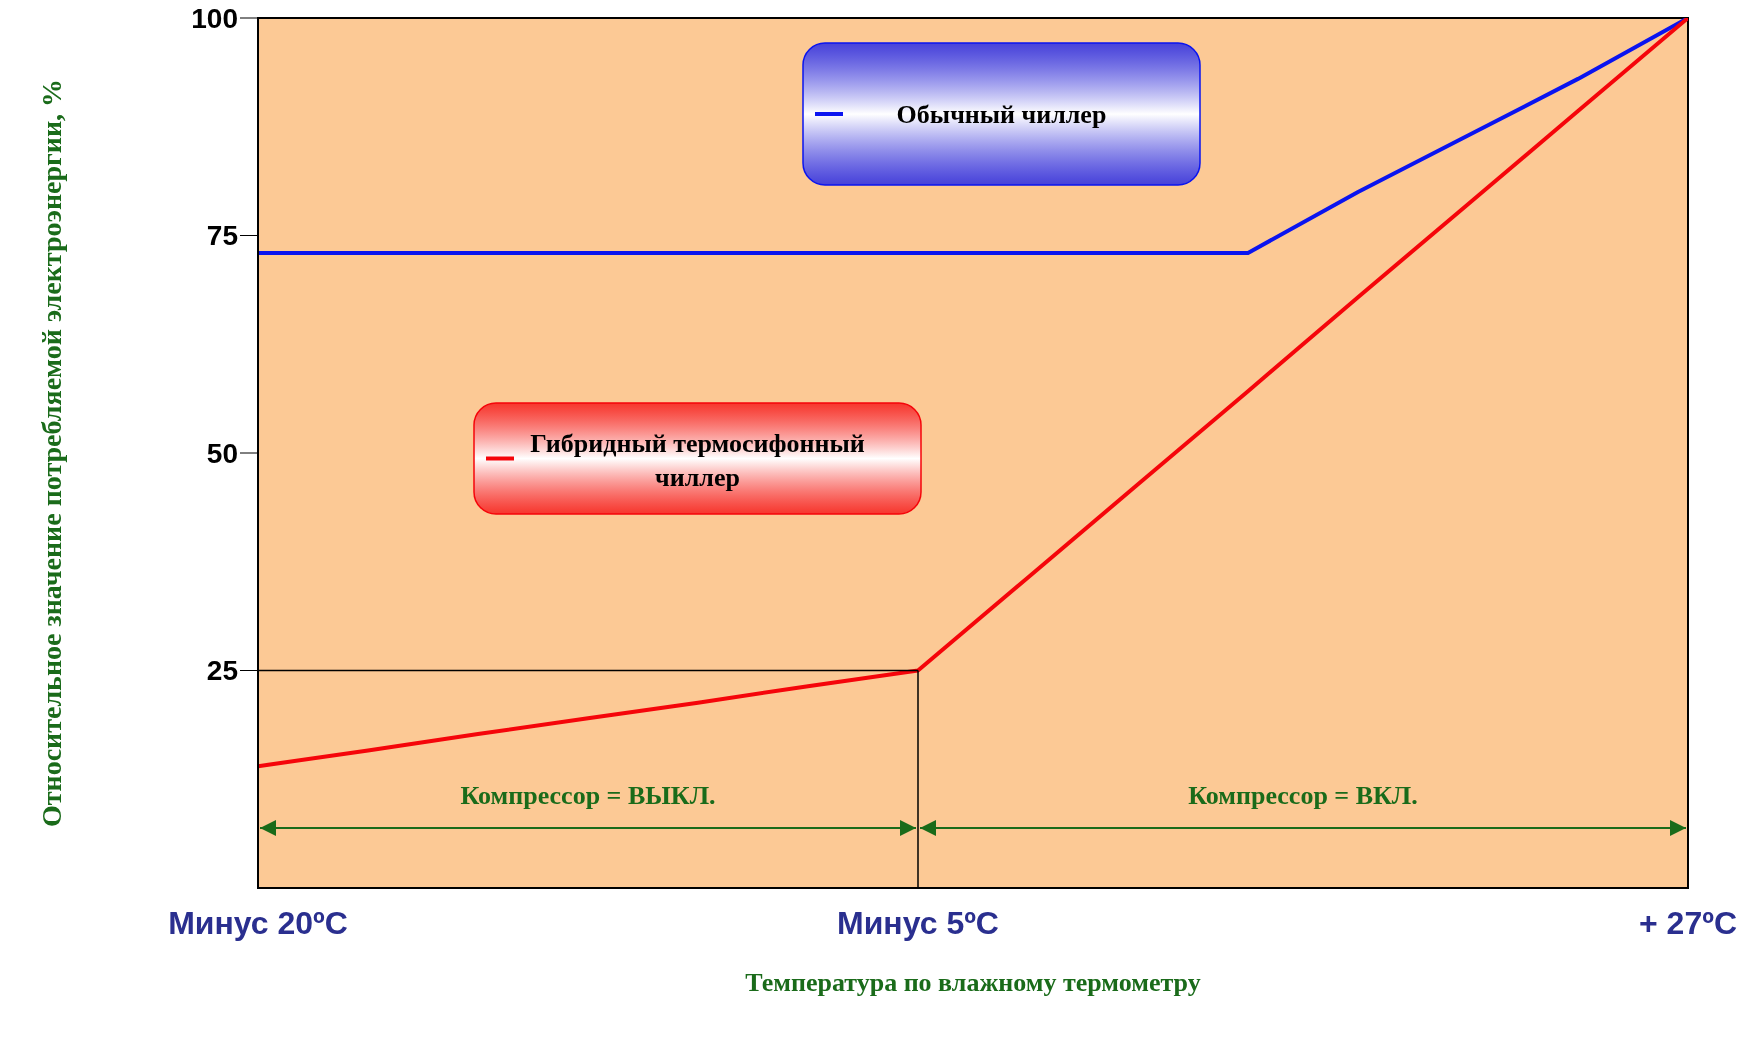  I want to click on legend-label: Гибридный термосифонный чиллер, so click(697, 460).